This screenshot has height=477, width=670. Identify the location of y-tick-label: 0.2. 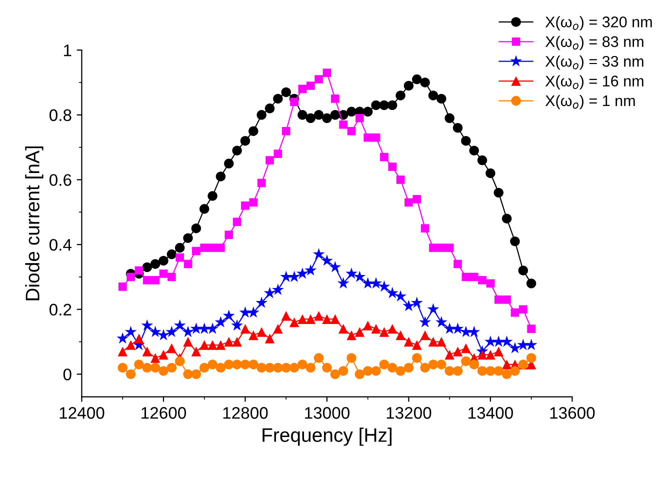
(61, 310).